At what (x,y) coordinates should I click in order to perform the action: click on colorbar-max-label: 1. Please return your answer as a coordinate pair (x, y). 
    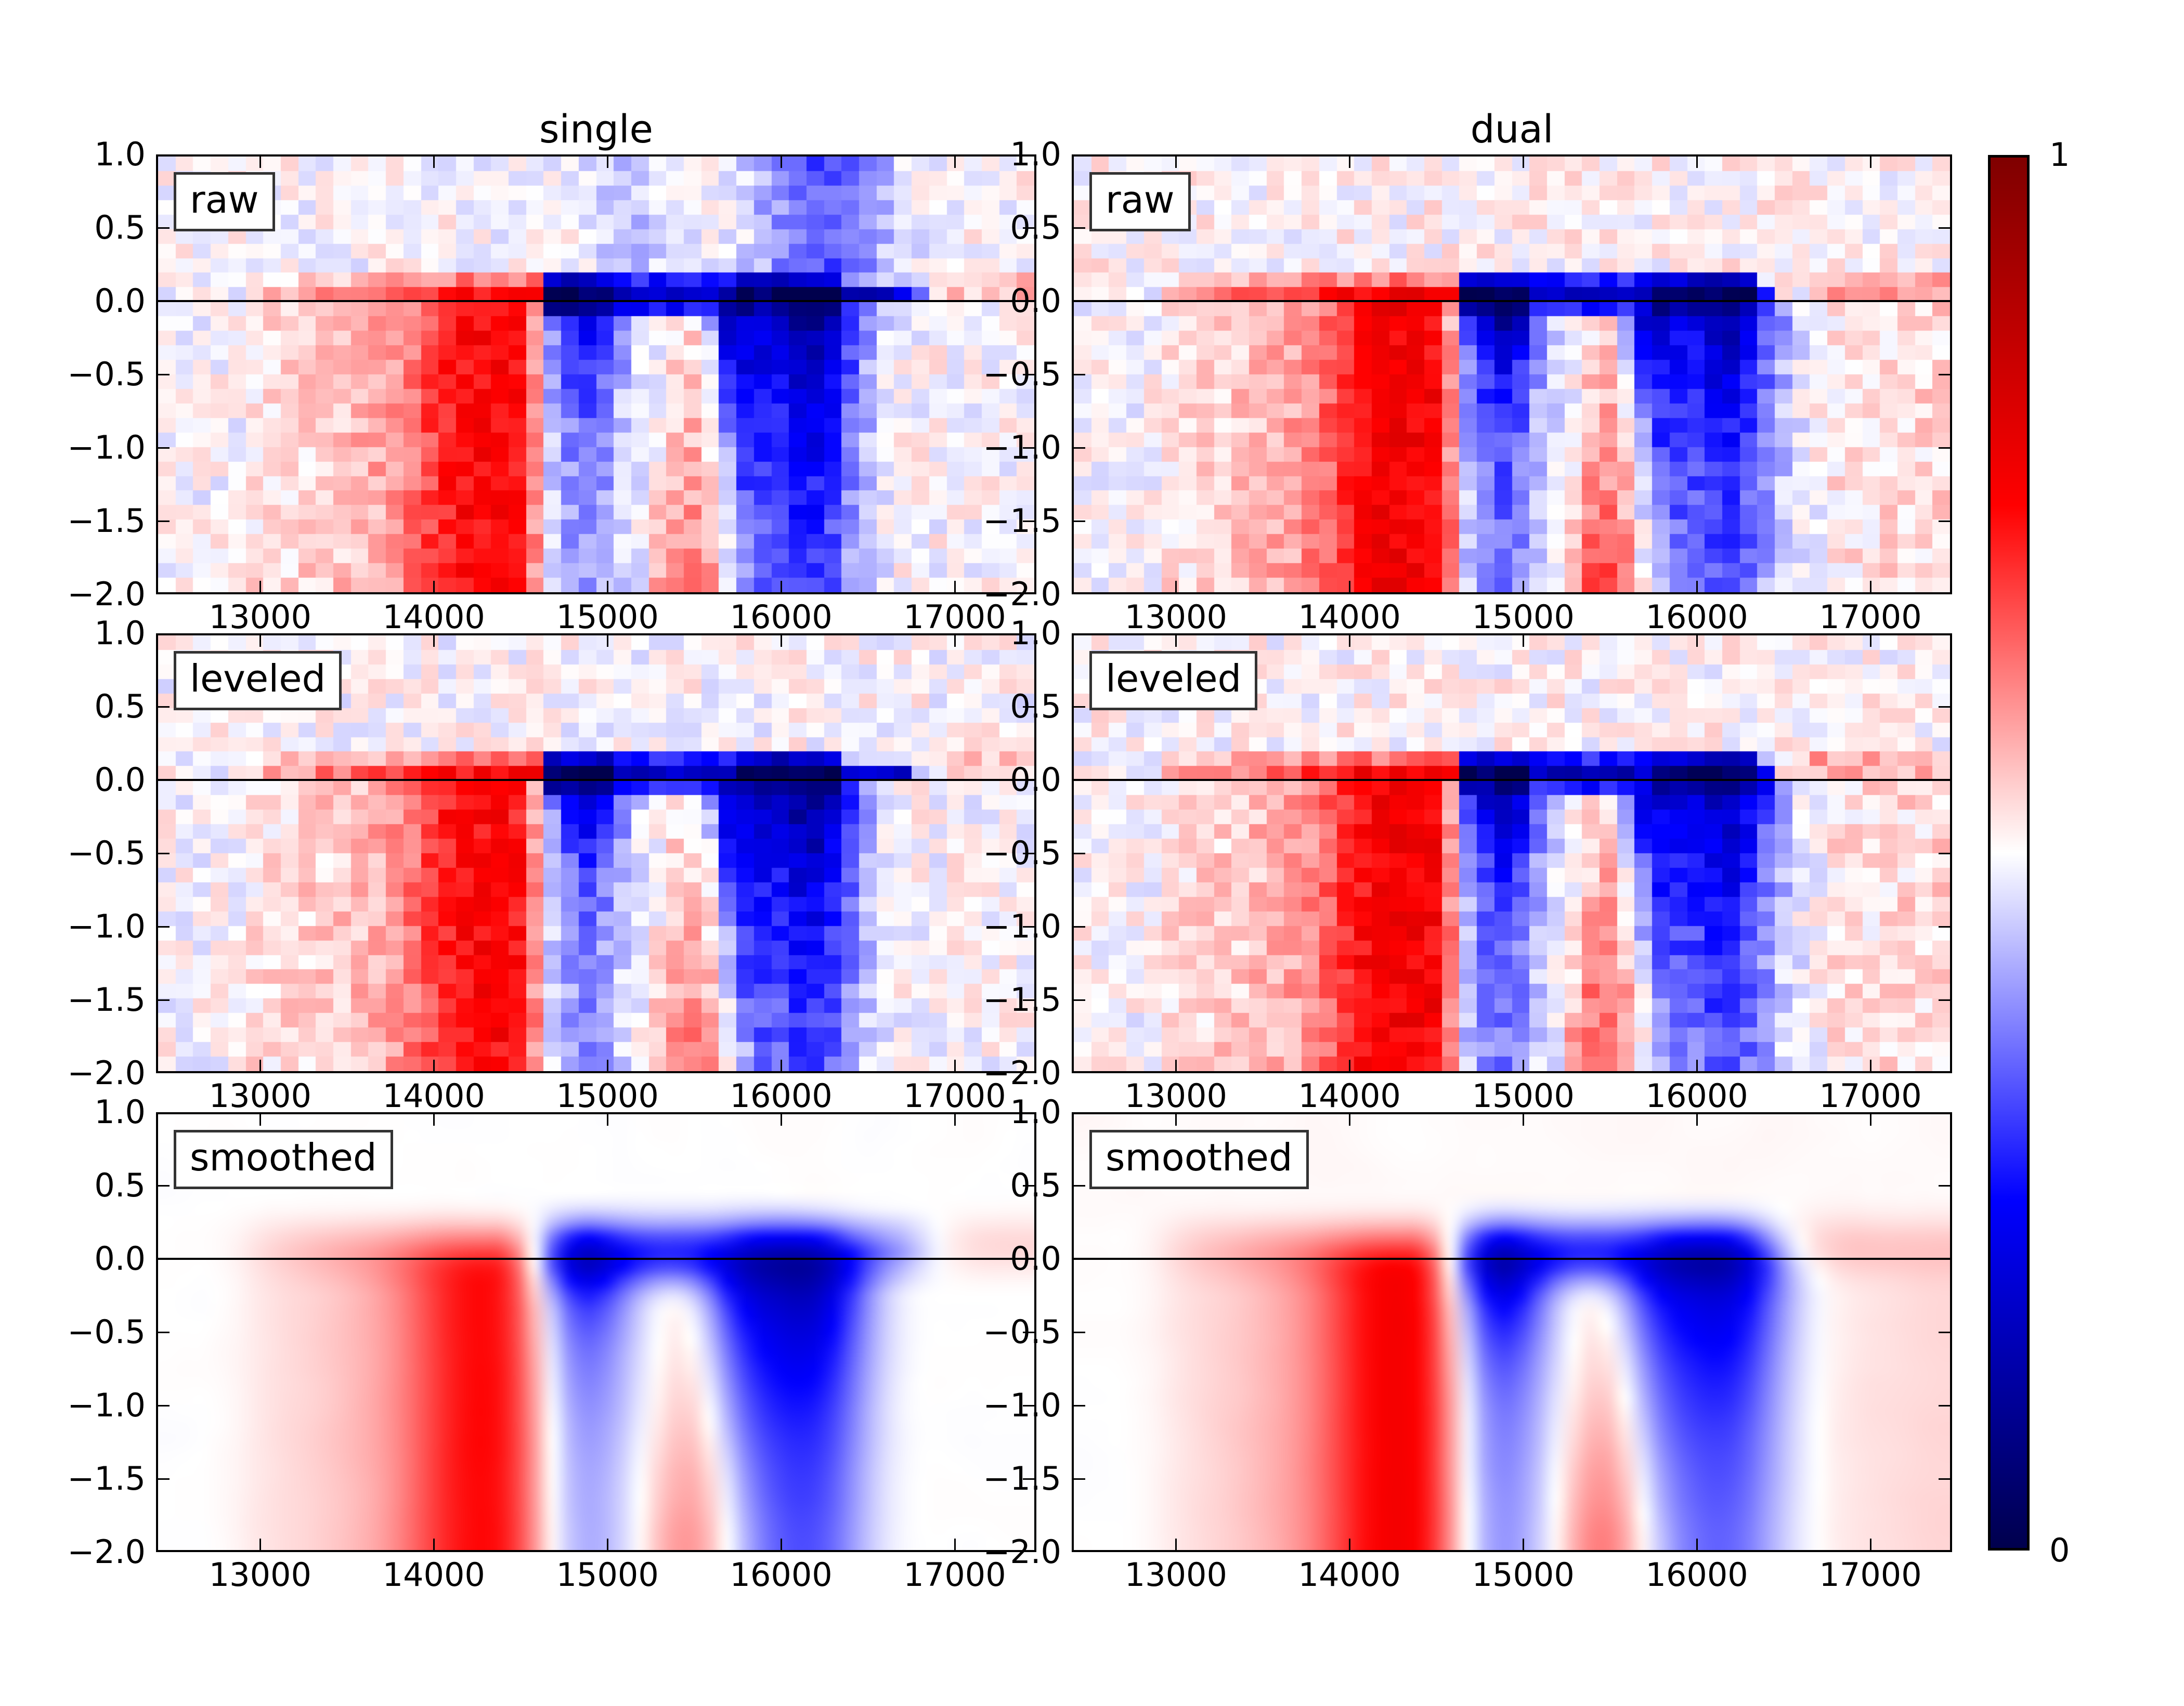
    Looking at the image, I should click on (2059, 155).